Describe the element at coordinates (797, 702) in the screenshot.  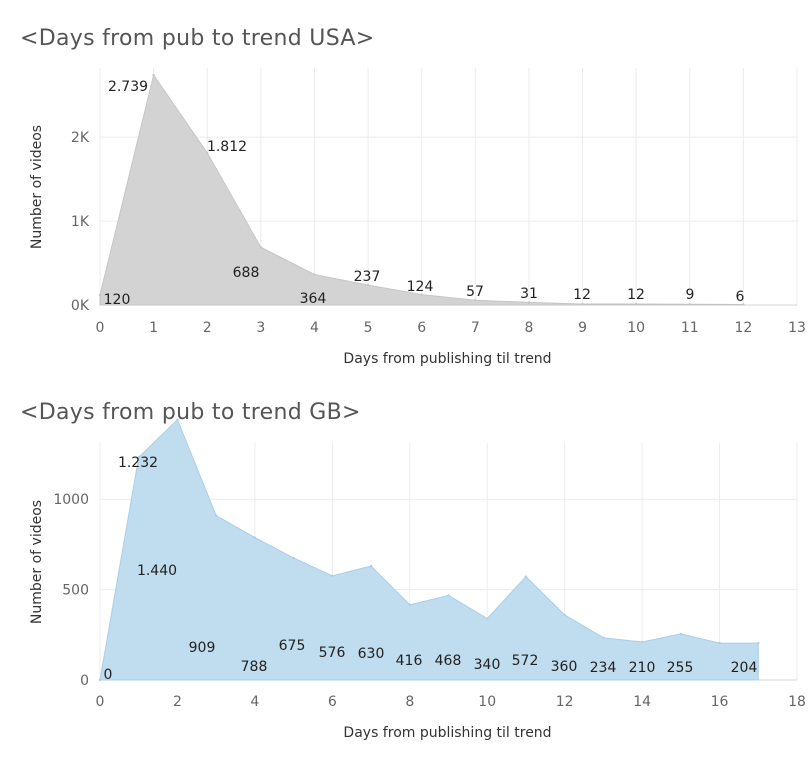
I see `gb-x-tick-label: 18` at that location.